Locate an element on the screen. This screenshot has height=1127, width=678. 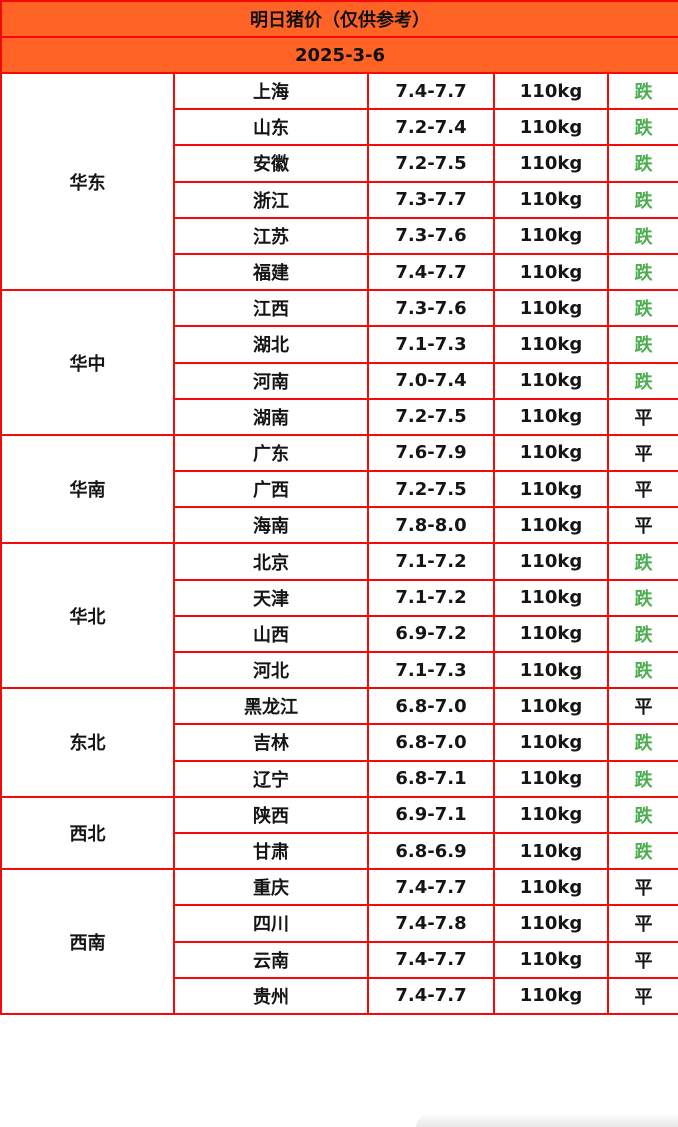
province-cell: 浙江 is located at coordinates (271, 199).